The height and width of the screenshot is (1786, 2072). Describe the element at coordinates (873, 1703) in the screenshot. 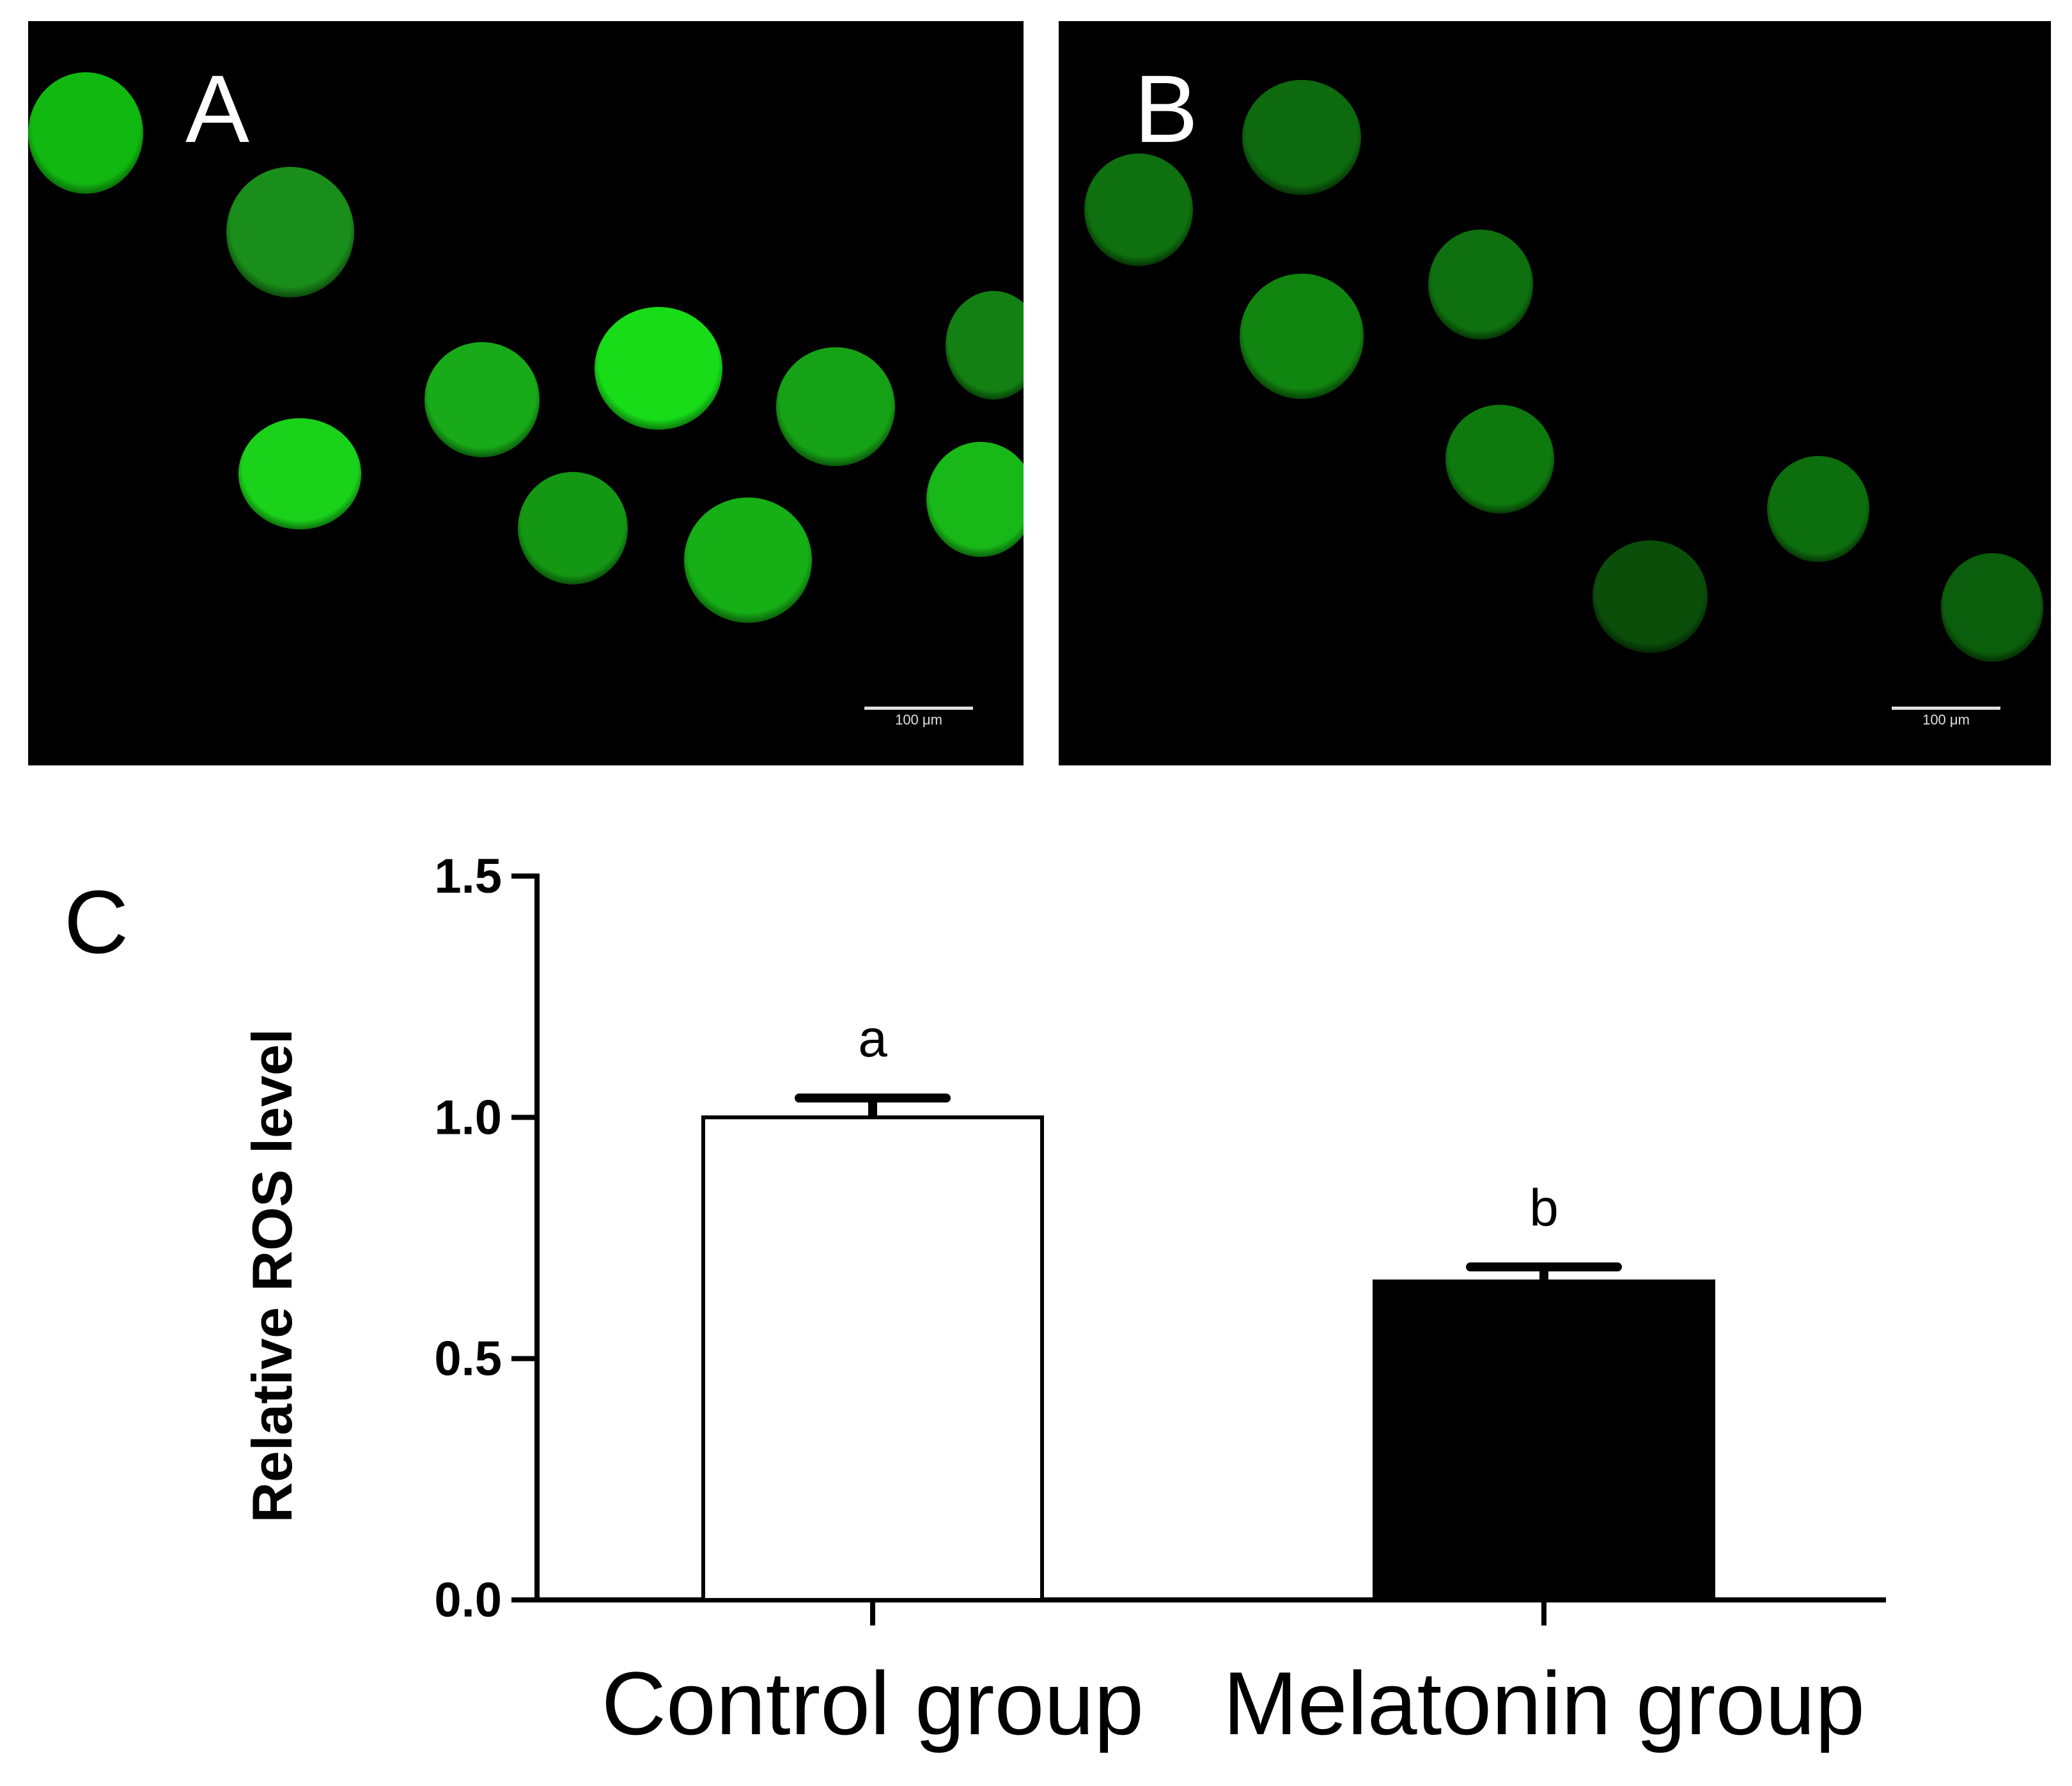

I see `x-category-label-1: Control group` at that location.